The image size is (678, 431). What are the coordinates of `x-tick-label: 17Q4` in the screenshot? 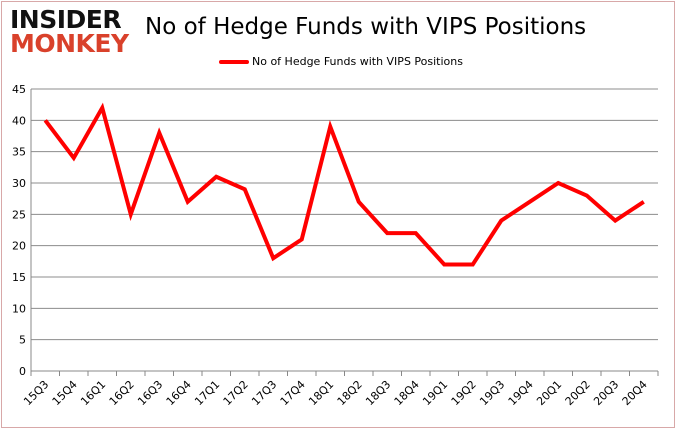 It's located at (293, 393).